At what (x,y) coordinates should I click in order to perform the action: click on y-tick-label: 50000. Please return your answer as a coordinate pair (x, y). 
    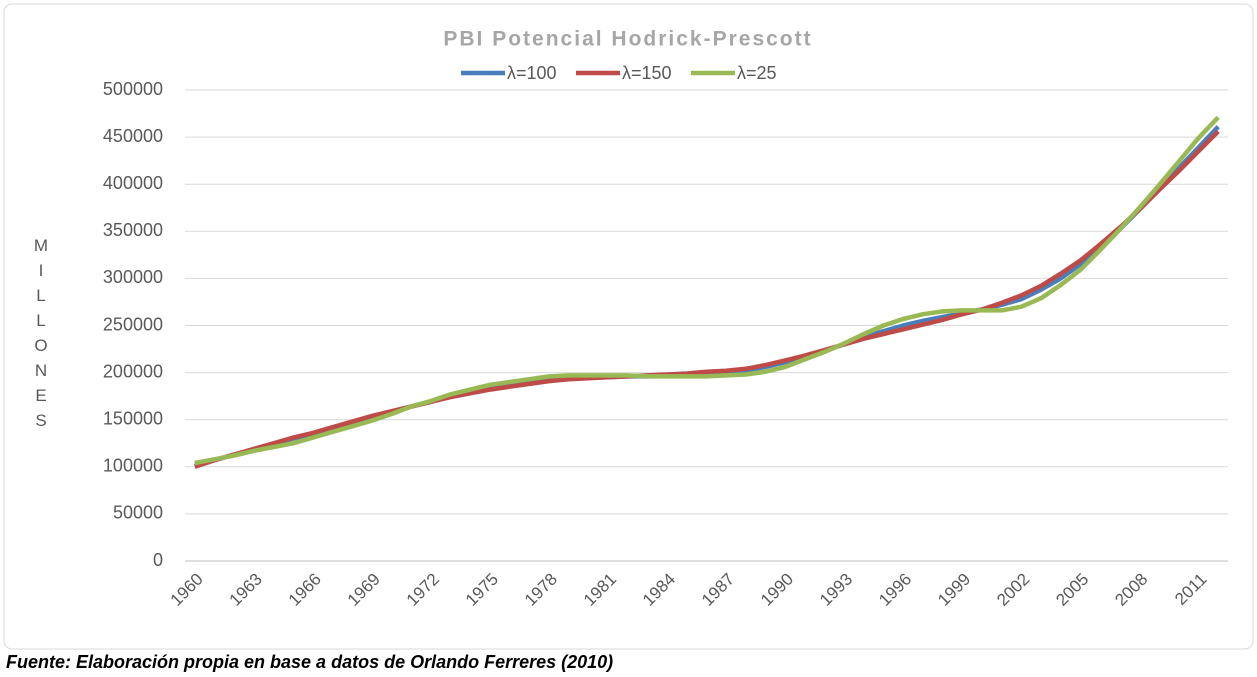
    Looking at the image, I should click on (138, 513).